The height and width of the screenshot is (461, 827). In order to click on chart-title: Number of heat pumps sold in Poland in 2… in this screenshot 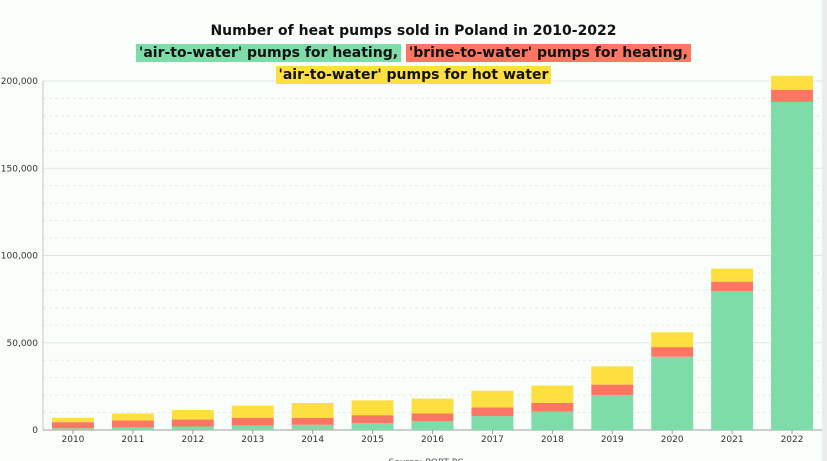, I will do `click(413, 31)`.